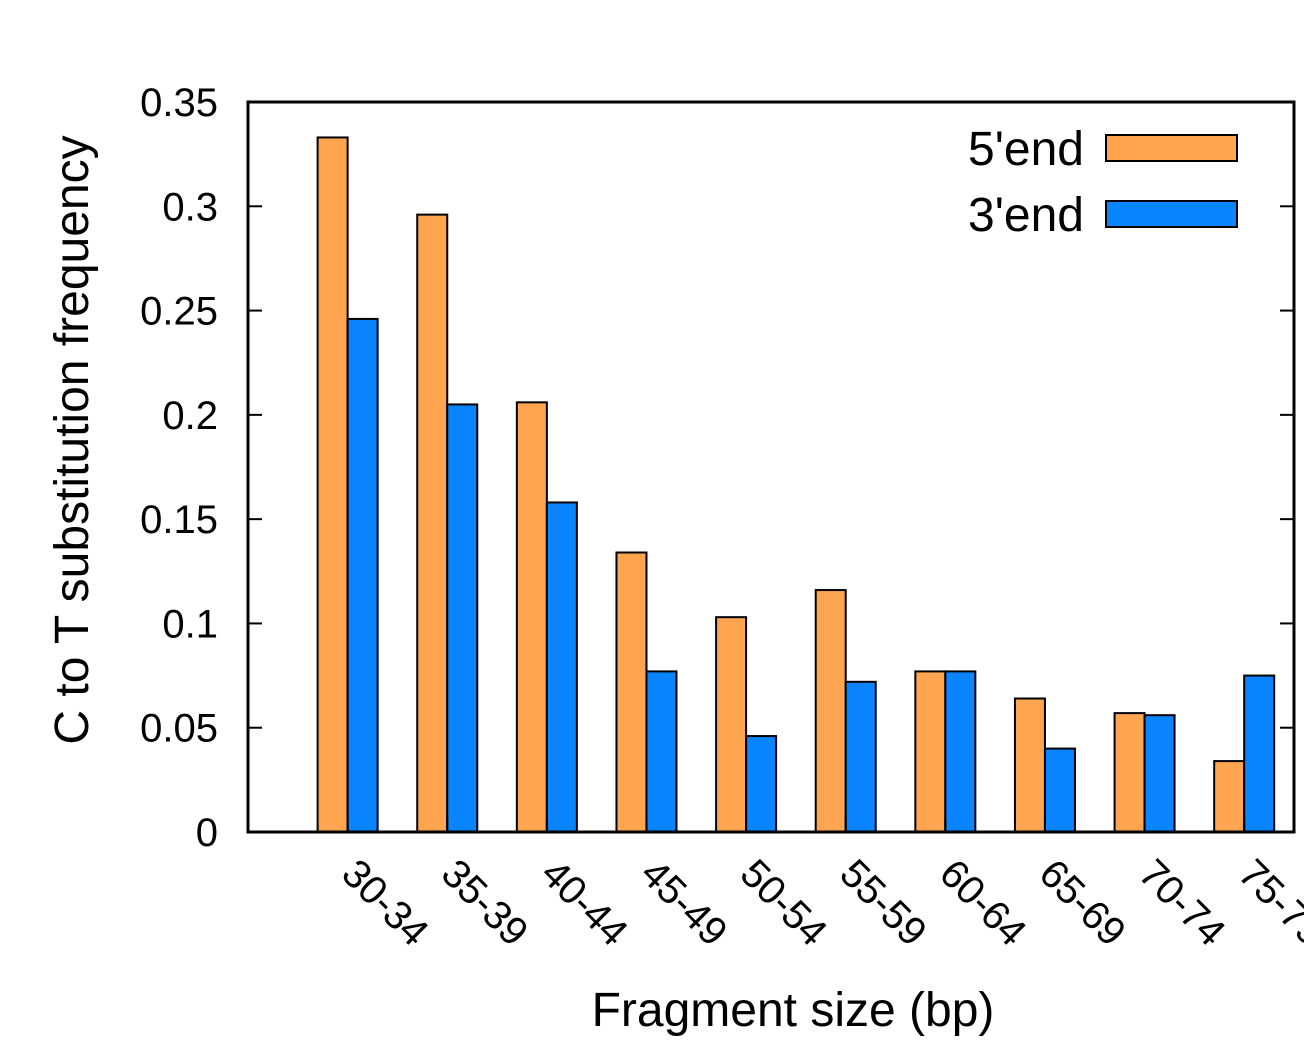 This screenshot has width=1304, height=1049. Describe the element at coordinates (179, 729) in the screenshot. I see `y-tick-label: 0.05` at that location.